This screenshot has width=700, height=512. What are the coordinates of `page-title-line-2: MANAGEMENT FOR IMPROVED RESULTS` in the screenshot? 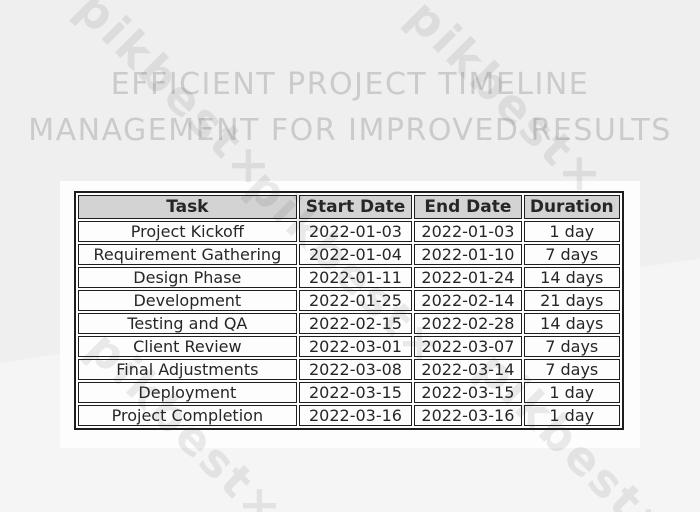 It's located at (350, 130).